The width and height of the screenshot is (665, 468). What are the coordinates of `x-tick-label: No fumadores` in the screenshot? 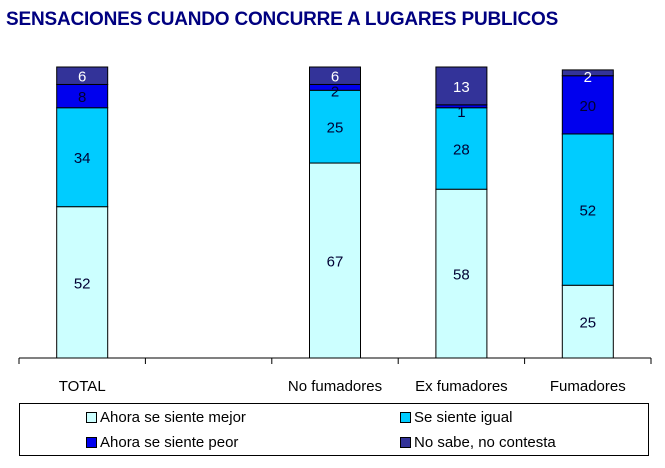 It's located at (335, 386).